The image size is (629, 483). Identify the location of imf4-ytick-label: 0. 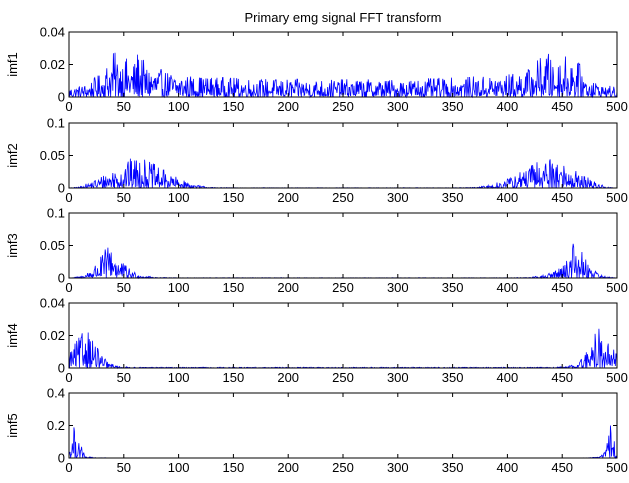
(61, 368).